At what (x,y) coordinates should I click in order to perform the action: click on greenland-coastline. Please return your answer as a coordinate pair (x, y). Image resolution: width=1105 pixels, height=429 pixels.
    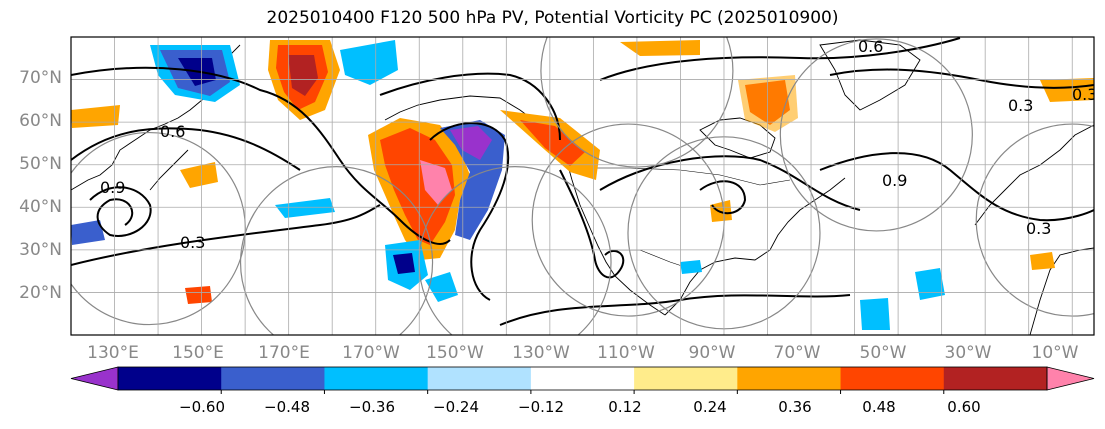
    Looking at the image, I should click on (870, 75).